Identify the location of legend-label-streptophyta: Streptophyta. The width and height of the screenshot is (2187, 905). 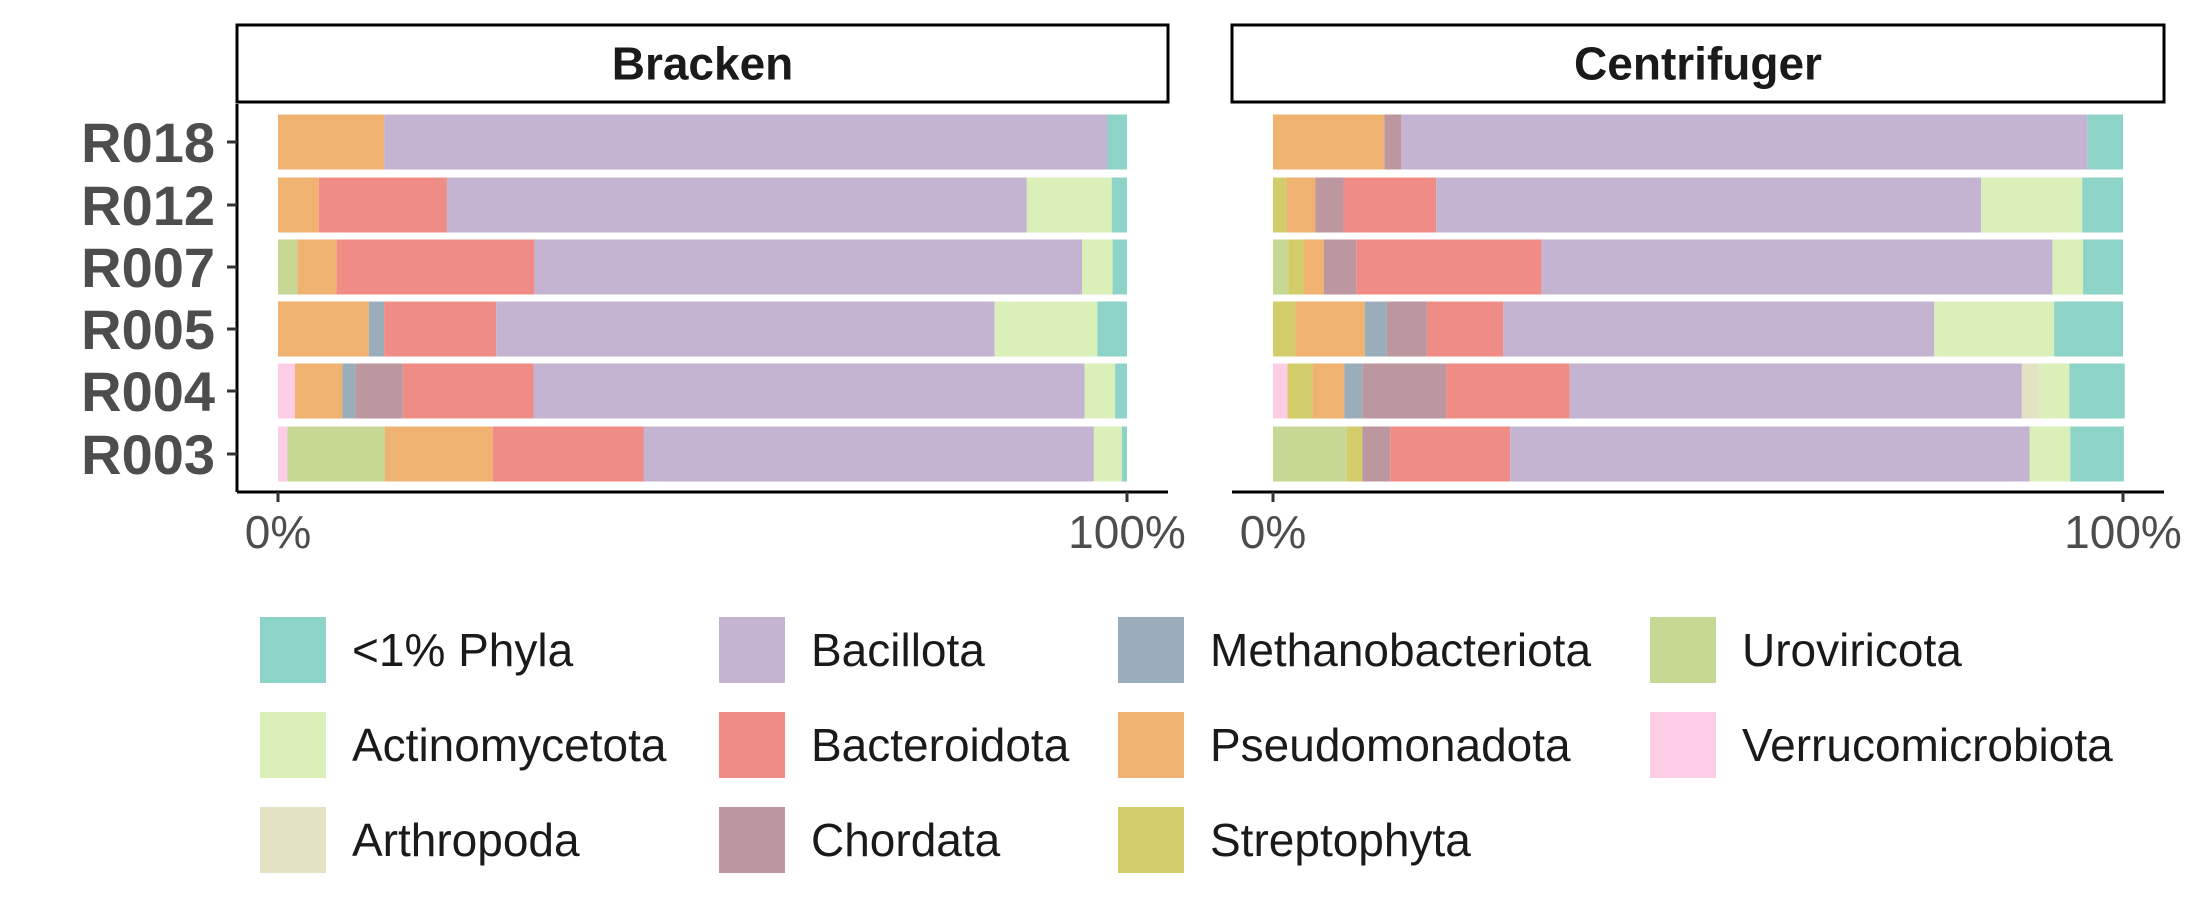
(1340, 840).